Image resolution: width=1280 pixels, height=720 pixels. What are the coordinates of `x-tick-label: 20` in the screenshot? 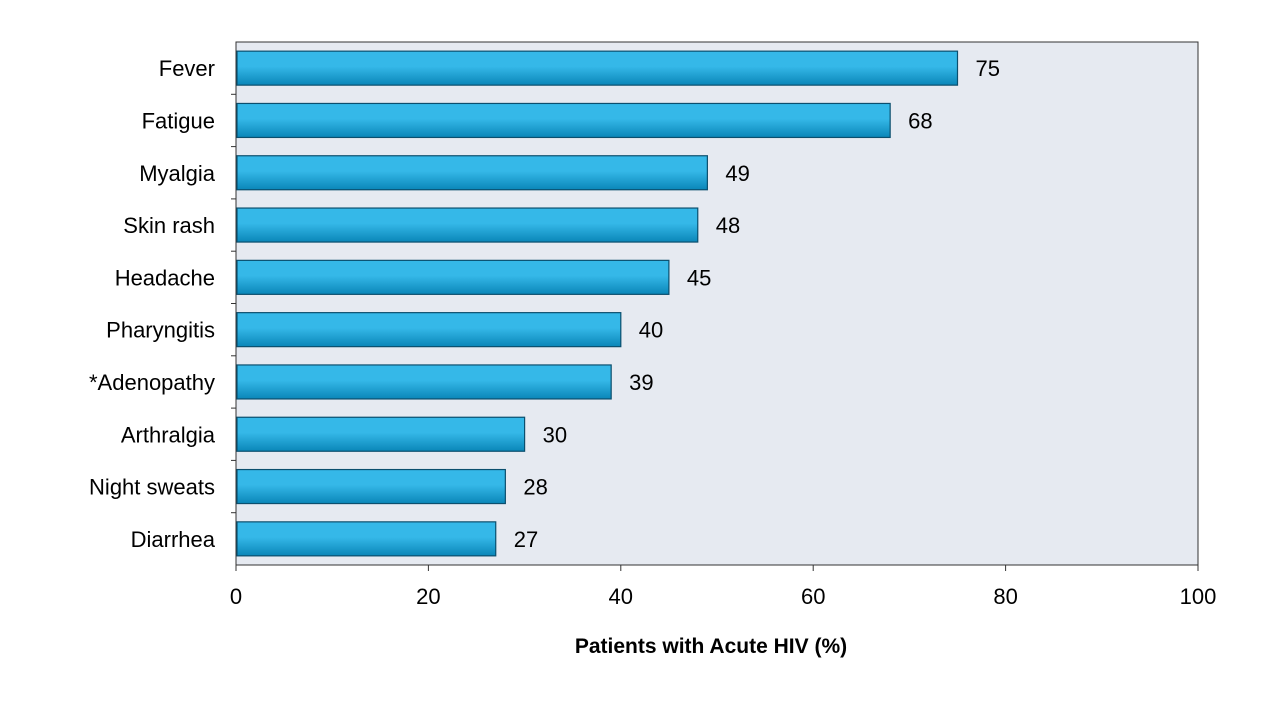 It's located at (428, 596).